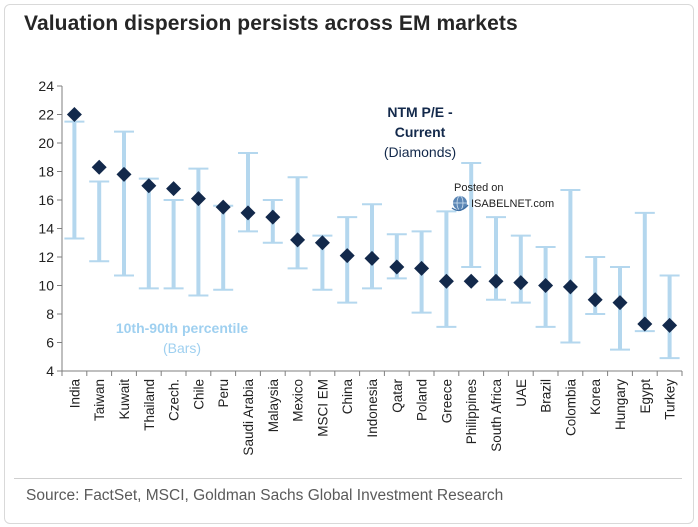 This screenshot has width=698, height=527. What do you see at coordinates (298, 400) in the screenshot?
I see `x-category-label: Mexico` at bounding box center [298, 400].